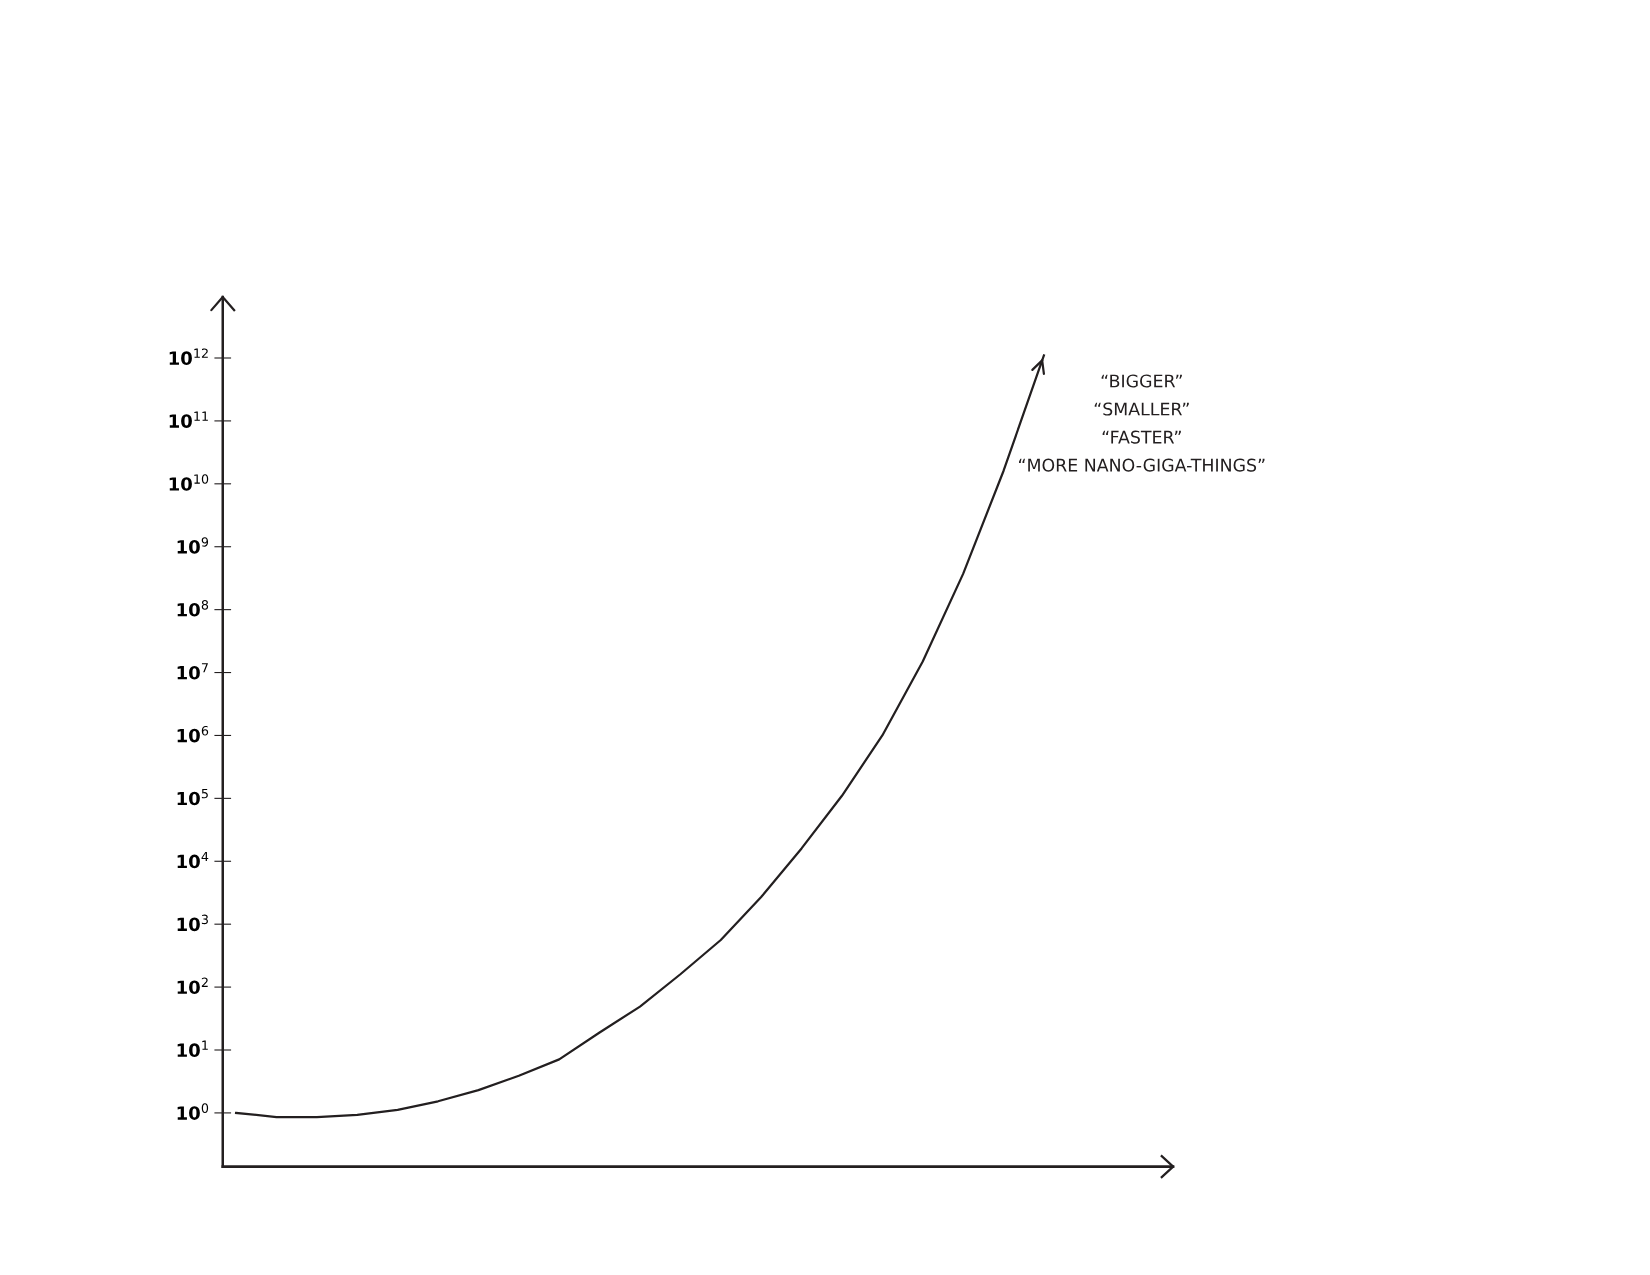  Describe the element at coordinates (192, 986) in the screenshot. I see `y-tick-label: 10$^{2}$` at that location.